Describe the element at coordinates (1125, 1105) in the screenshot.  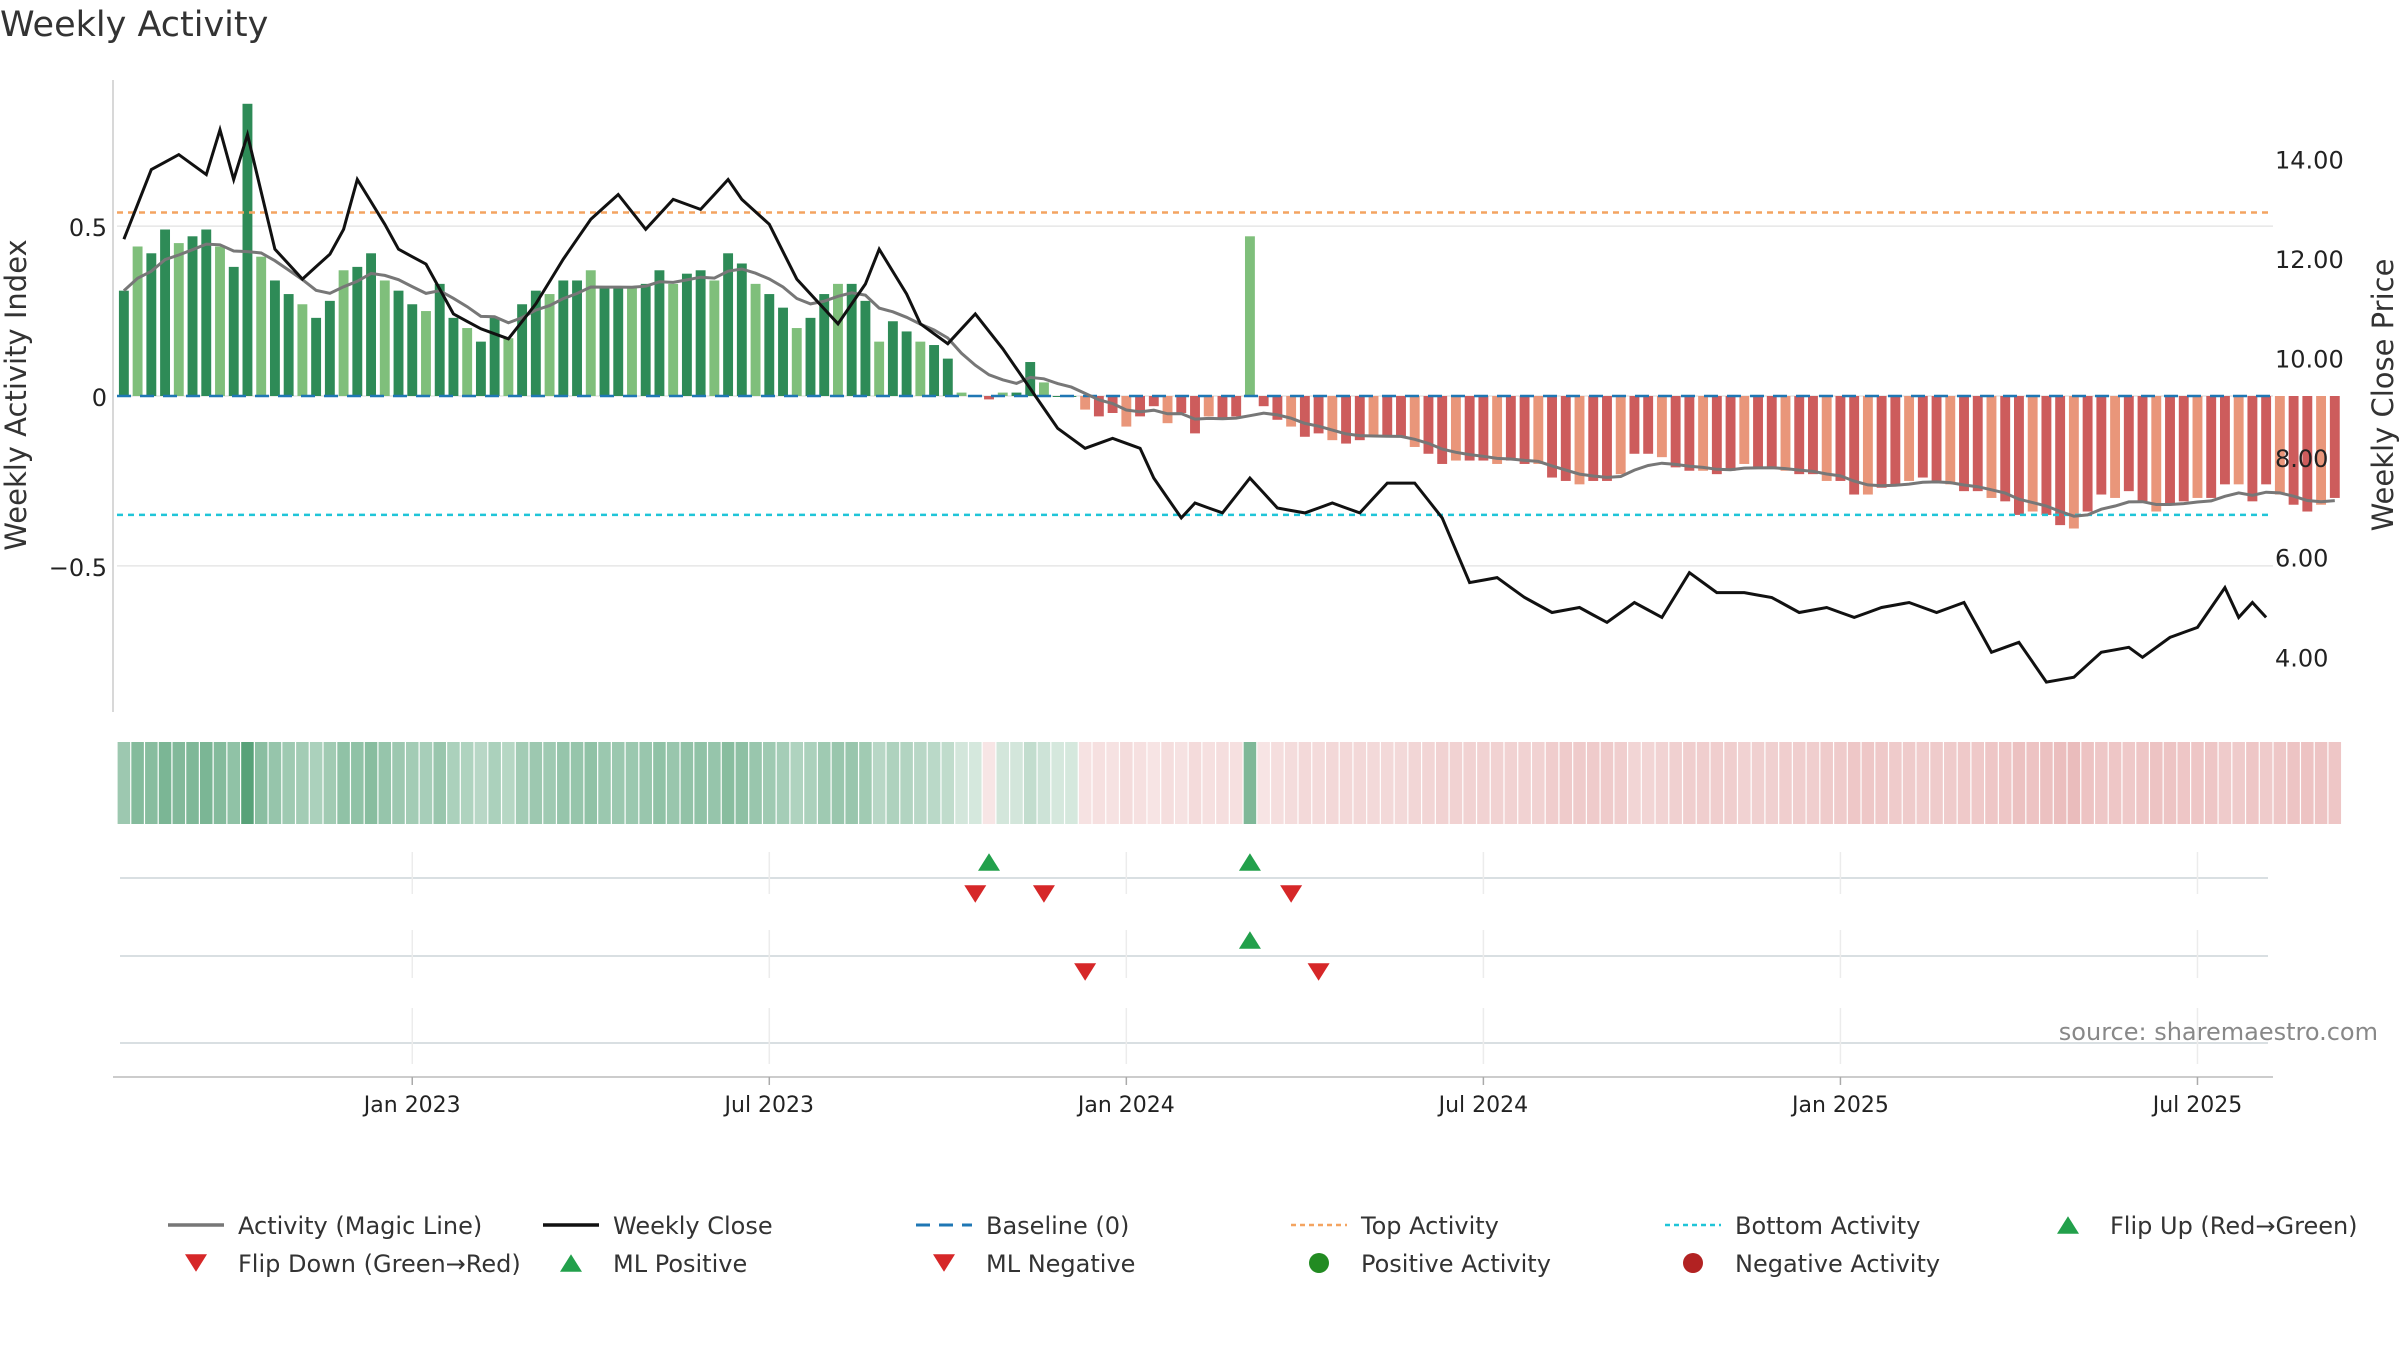
I see `x-tick-label: Jan 2024` at that location.